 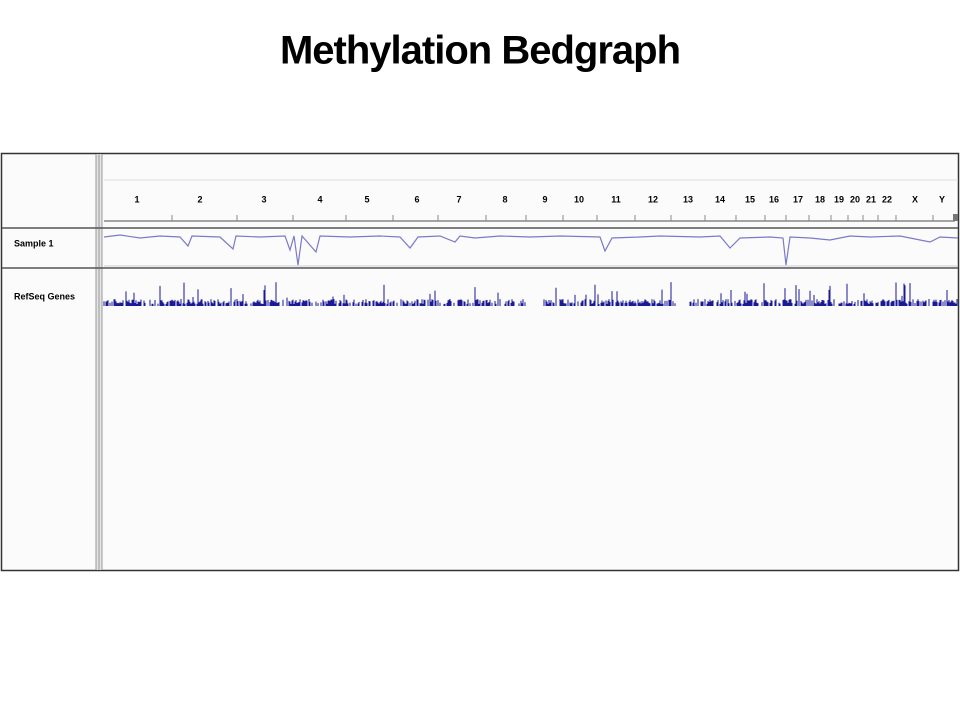 I want to click on chromosome-label: 1, so click(x=136, y=199).